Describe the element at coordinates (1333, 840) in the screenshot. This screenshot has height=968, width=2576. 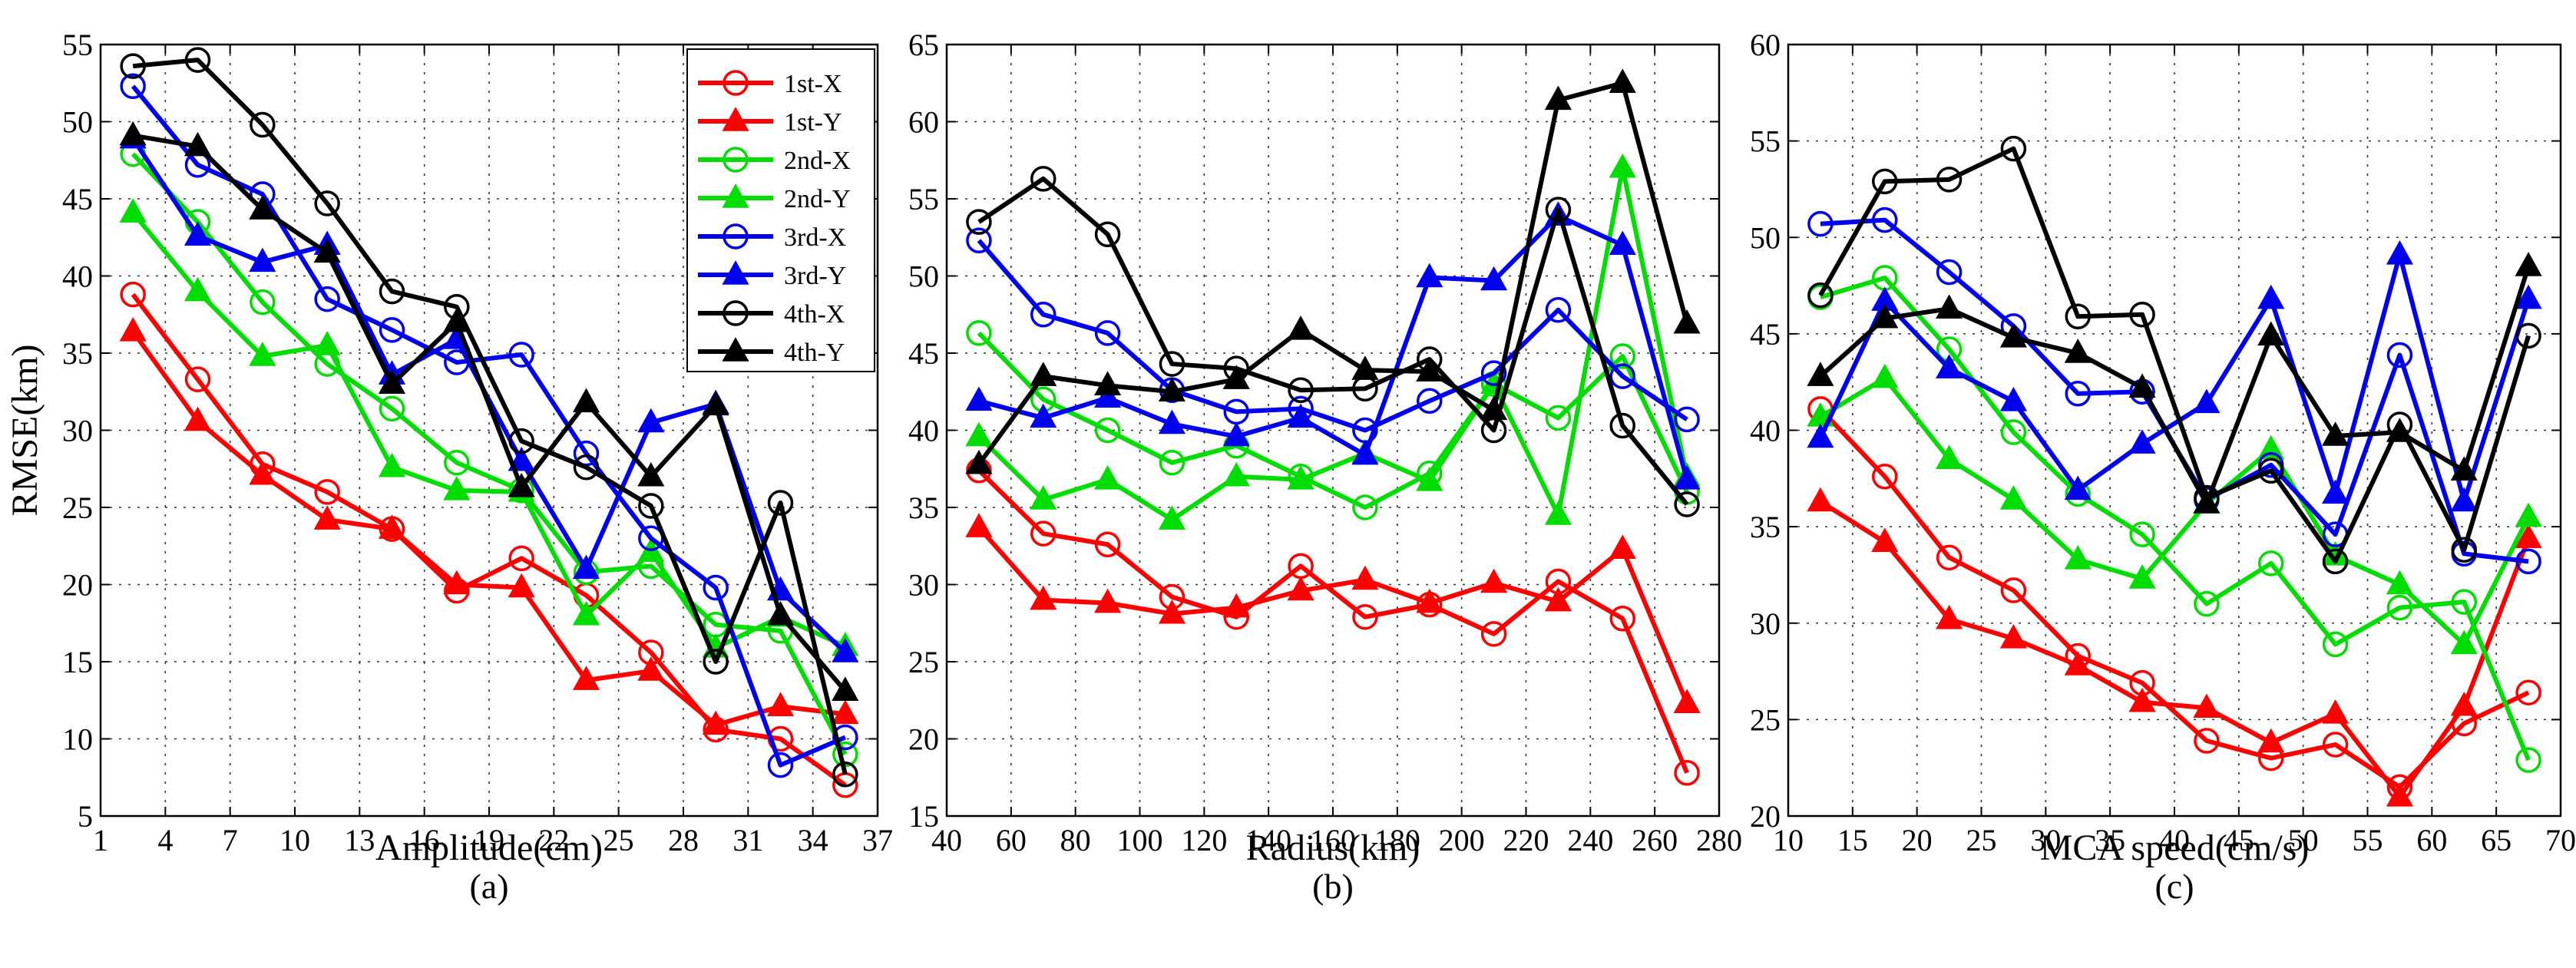
I see `x-tick-label: 160` at that location.